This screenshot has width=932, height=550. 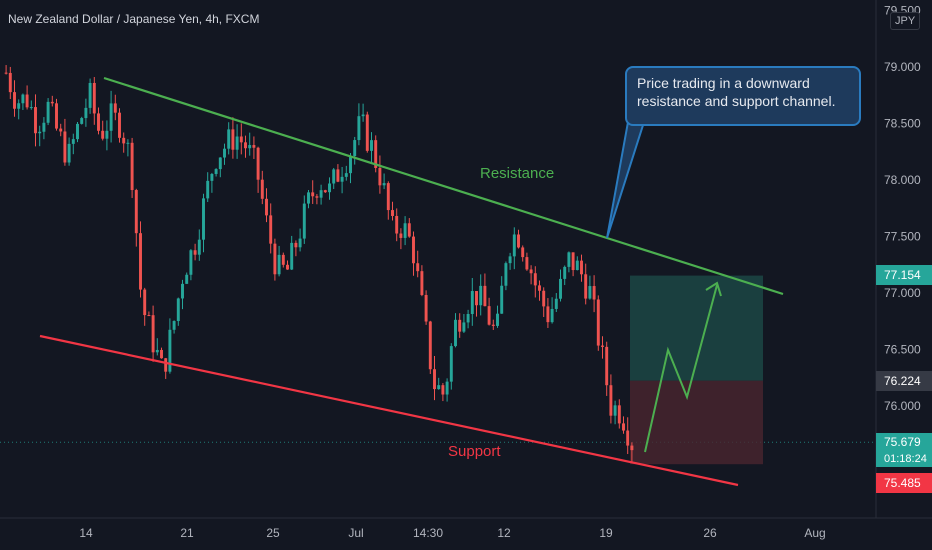 What do you see at coordinates (902, 180) in the screenshot?
I see `y-tick-label: 78.000` at bounding box center [902, 180].